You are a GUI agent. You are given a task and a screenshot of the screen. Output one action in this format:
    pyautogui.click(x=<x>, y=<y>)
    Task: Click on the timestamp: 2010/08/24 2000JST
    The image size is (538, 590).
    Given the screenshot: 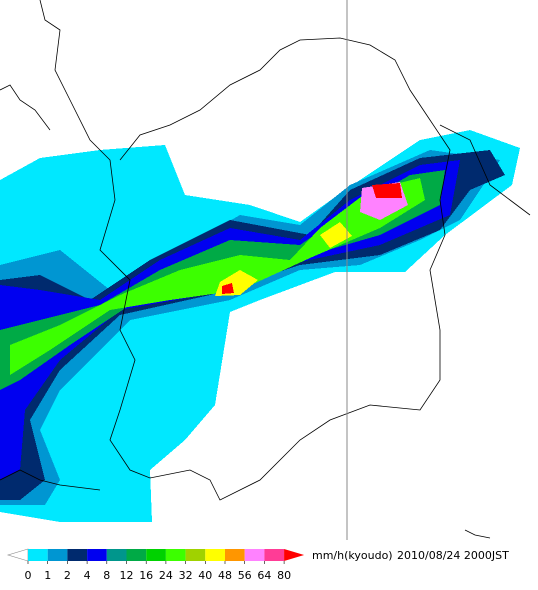 What is the action you would take?
    pyautogui.click(x=453, y=555)
    